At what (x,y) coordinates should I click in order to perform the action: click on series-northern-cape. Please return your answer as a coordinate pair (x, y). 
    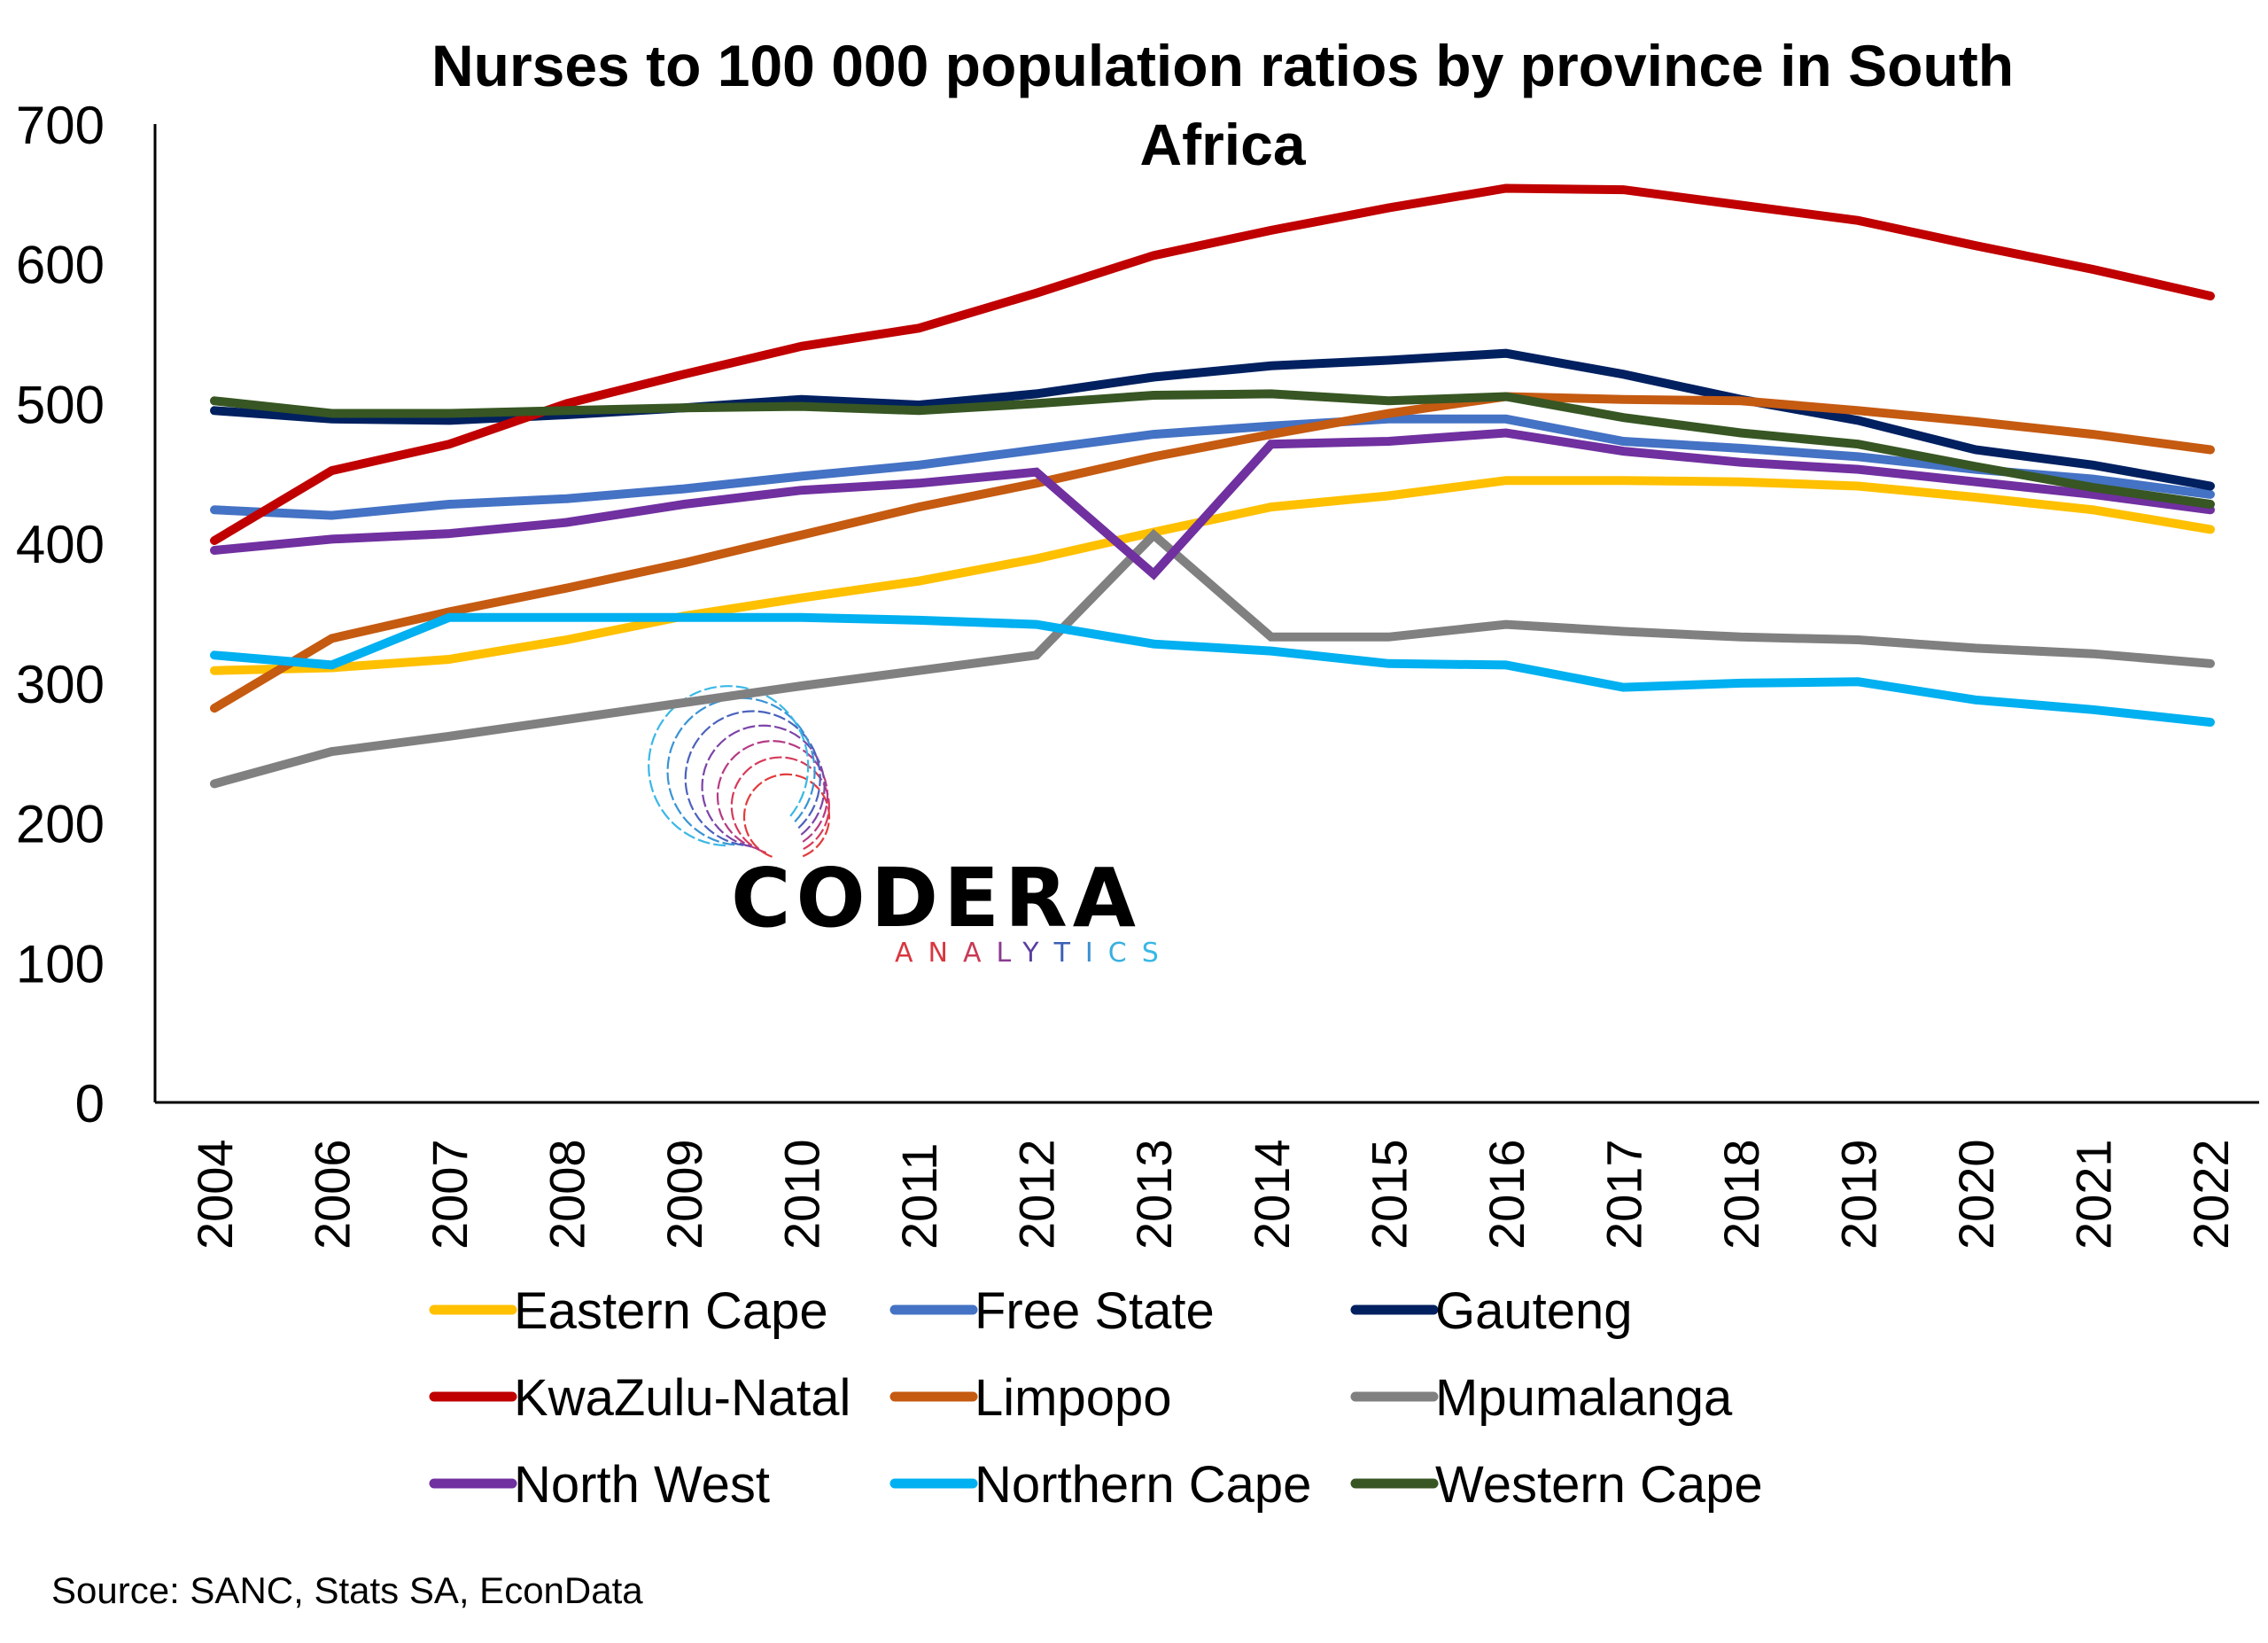
    Looking at the image, I should click on (1212, 669).